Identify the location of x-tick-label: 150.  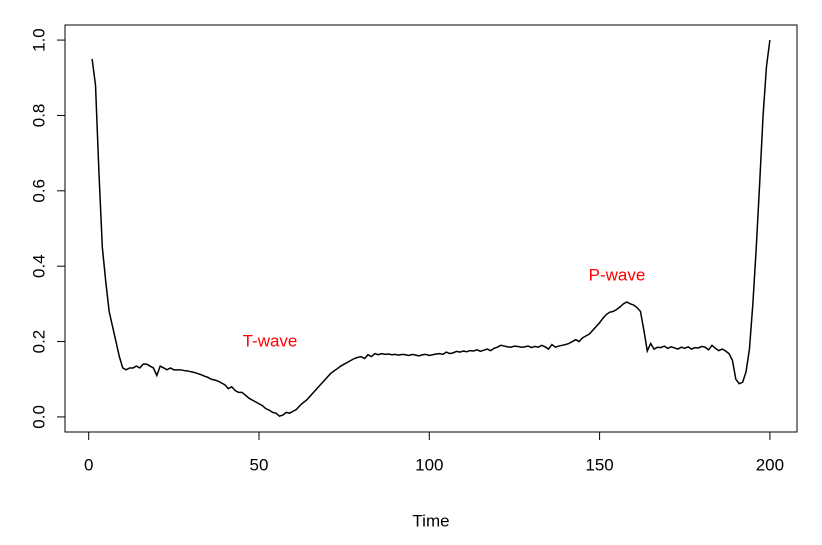
(599, 464).